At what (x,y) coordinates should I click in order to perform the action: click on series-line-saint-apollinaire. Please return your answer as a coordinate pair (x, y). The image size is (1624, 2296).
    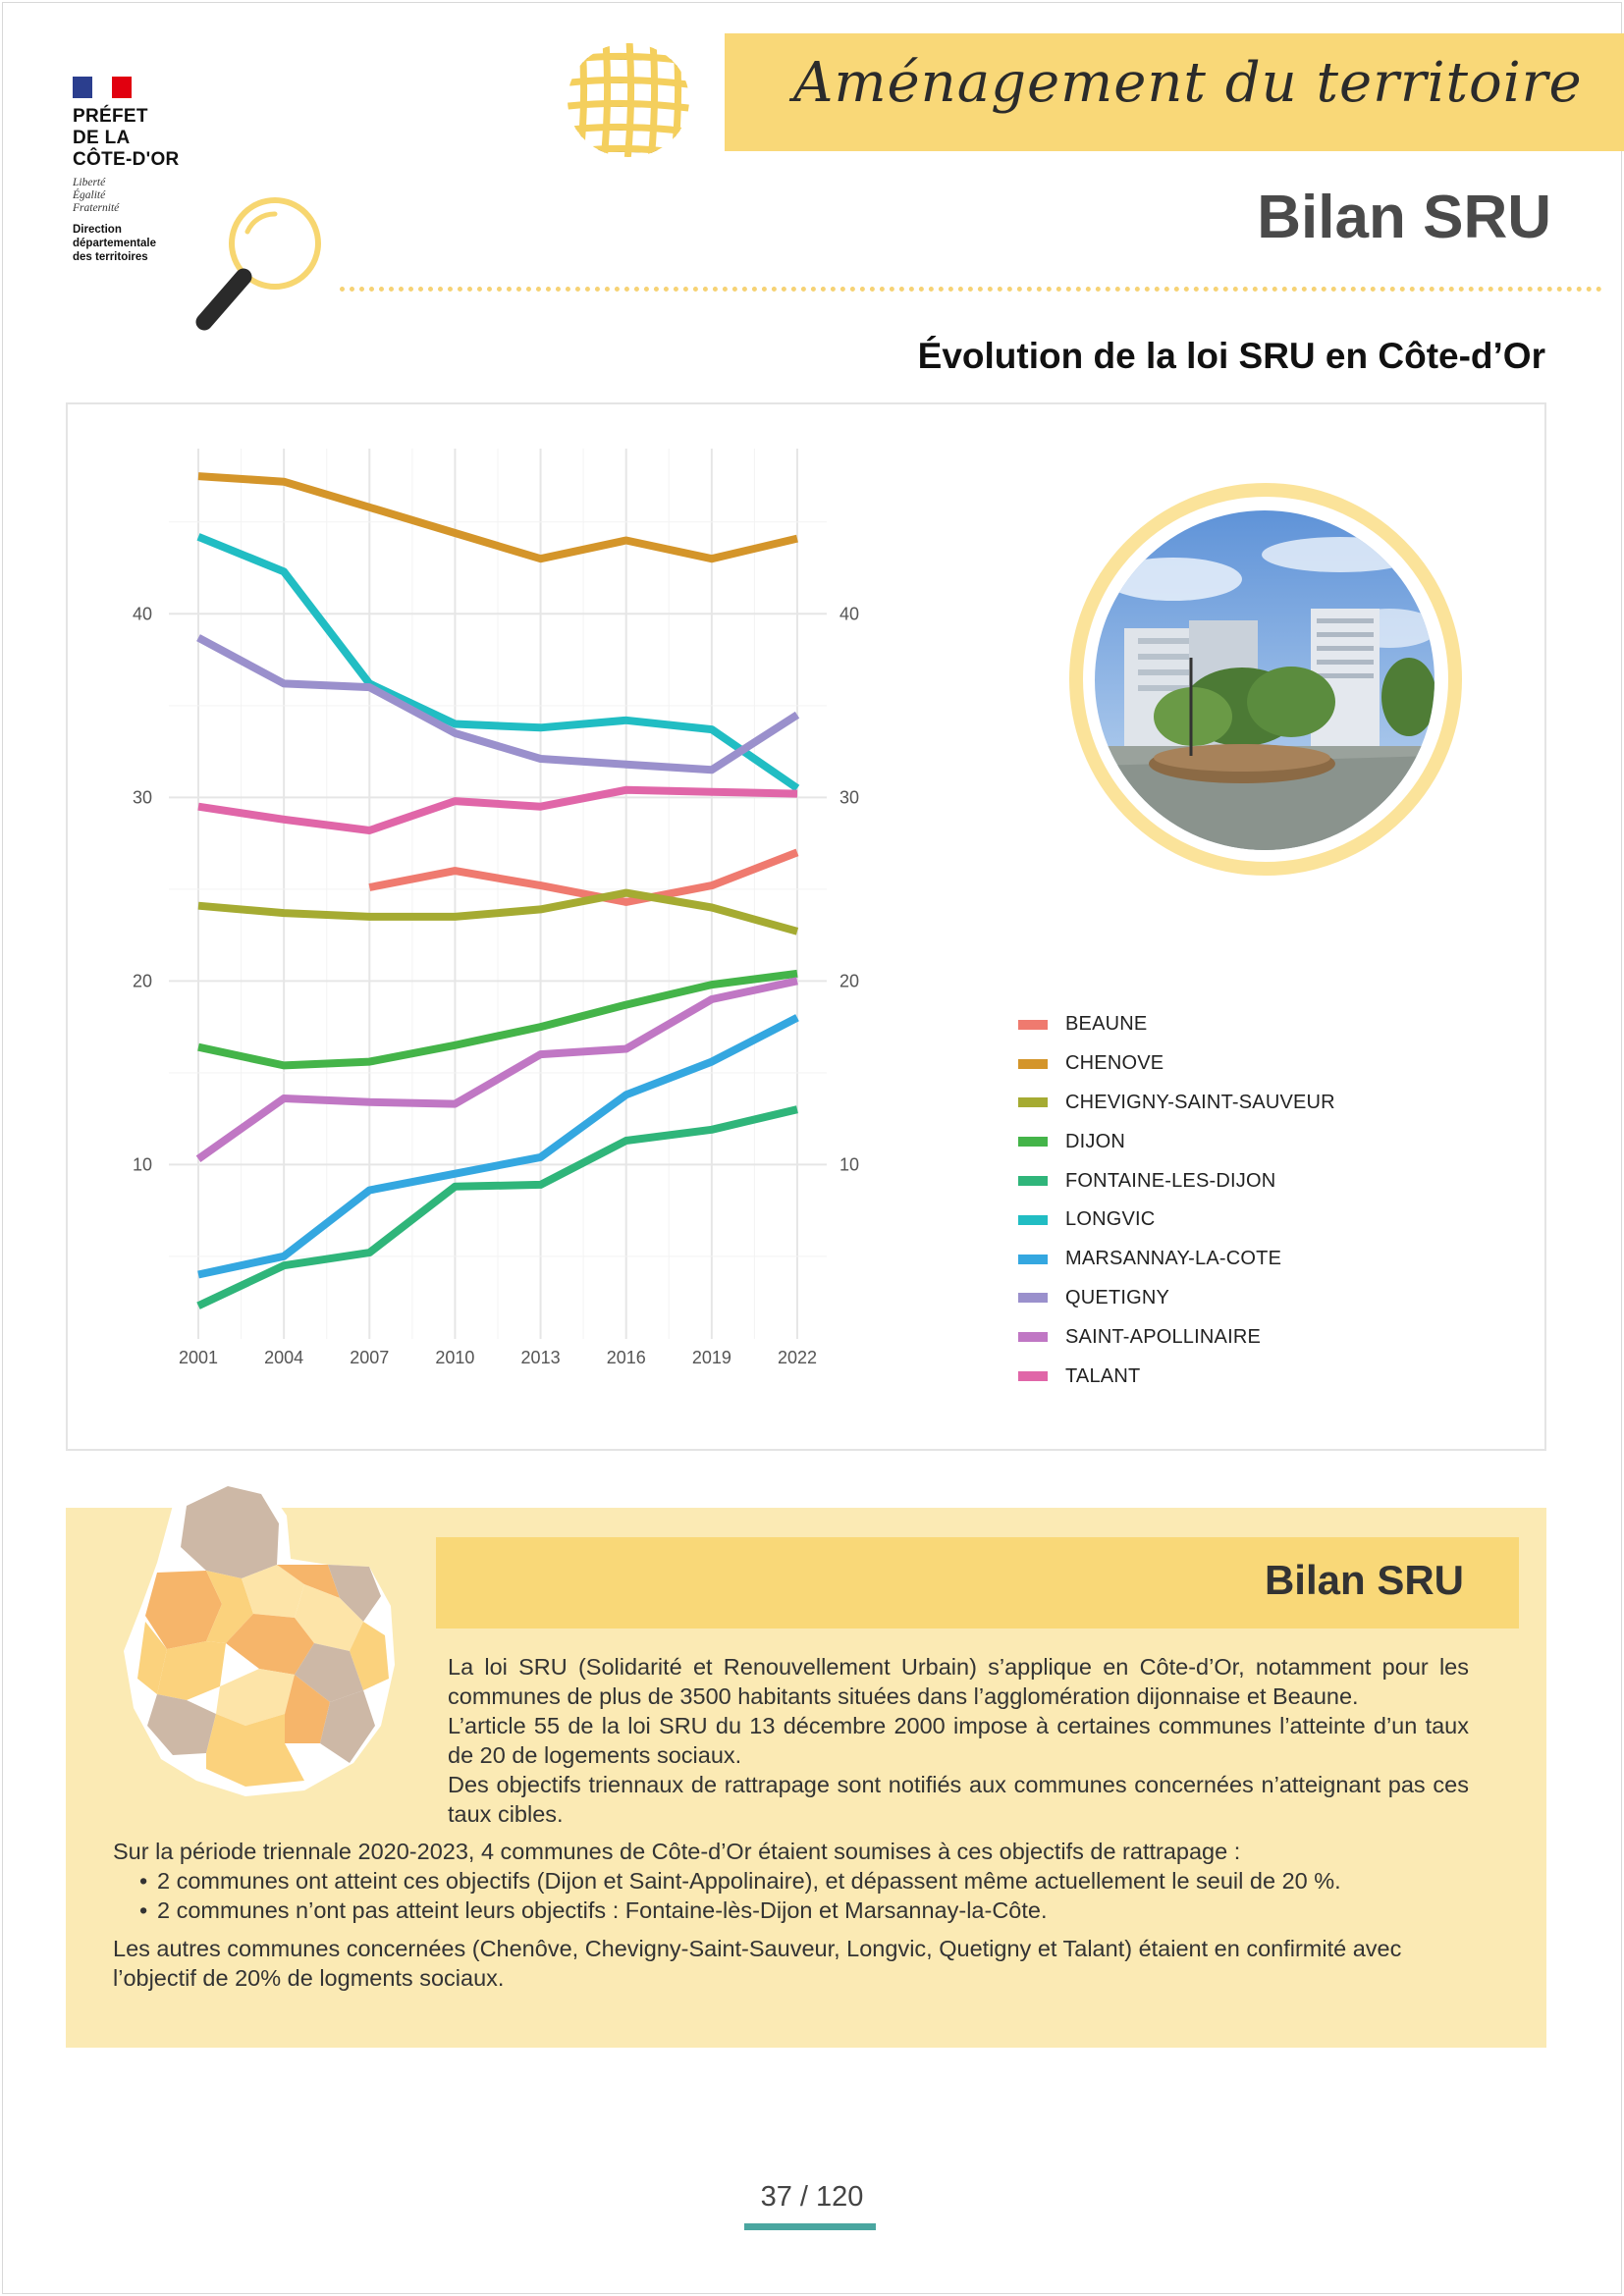
    Looking at the image, I should click on (496, 1070).